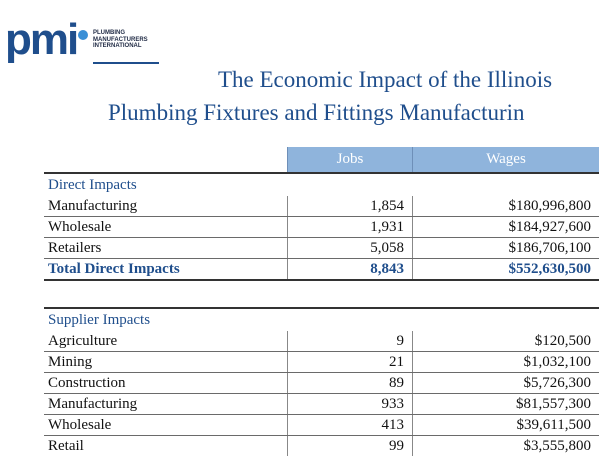 The height and width of the screenshot is (456, 599). Describe the element at coordinates (80, 46) in the screenshot. I see `pmi-logo: pmi PLUMBING MANUFACTURERS INTERNATIONAL` at that location.